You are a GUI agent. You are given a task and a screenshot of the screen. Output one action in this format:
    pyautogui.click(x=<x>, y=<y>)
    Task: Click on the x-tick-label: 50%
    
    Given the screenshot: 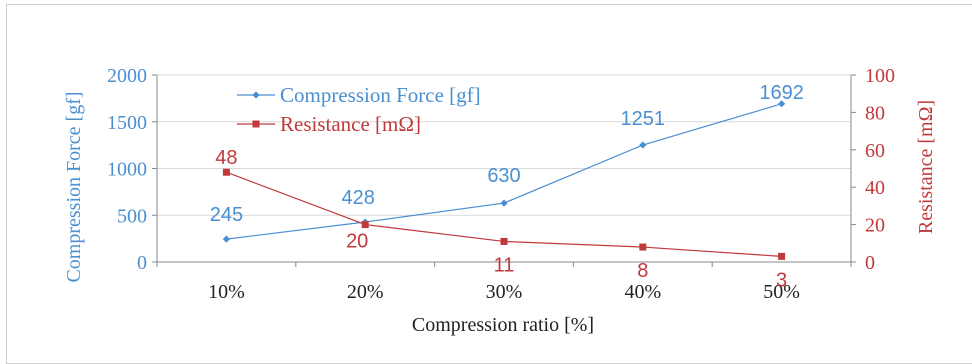 What is the action you would take?
    pyautogui.click(x=781, y=292)
    